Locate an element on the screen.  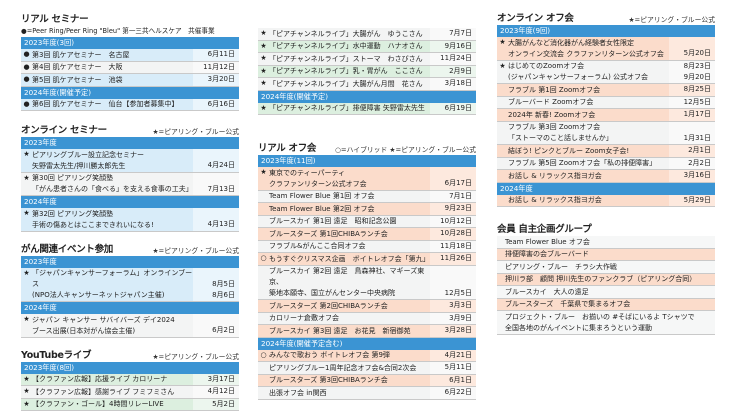
event-row: ピアリングブルー1周年記念オフ会&合同2次会 5月11日 is located at coordinates (367, 368).